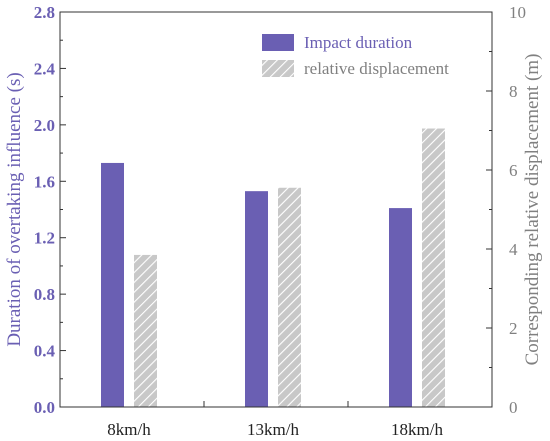 The width and height of the screenshot is (550, 441). I want to click on y-right-tick-label: 8, so click(513, 91).